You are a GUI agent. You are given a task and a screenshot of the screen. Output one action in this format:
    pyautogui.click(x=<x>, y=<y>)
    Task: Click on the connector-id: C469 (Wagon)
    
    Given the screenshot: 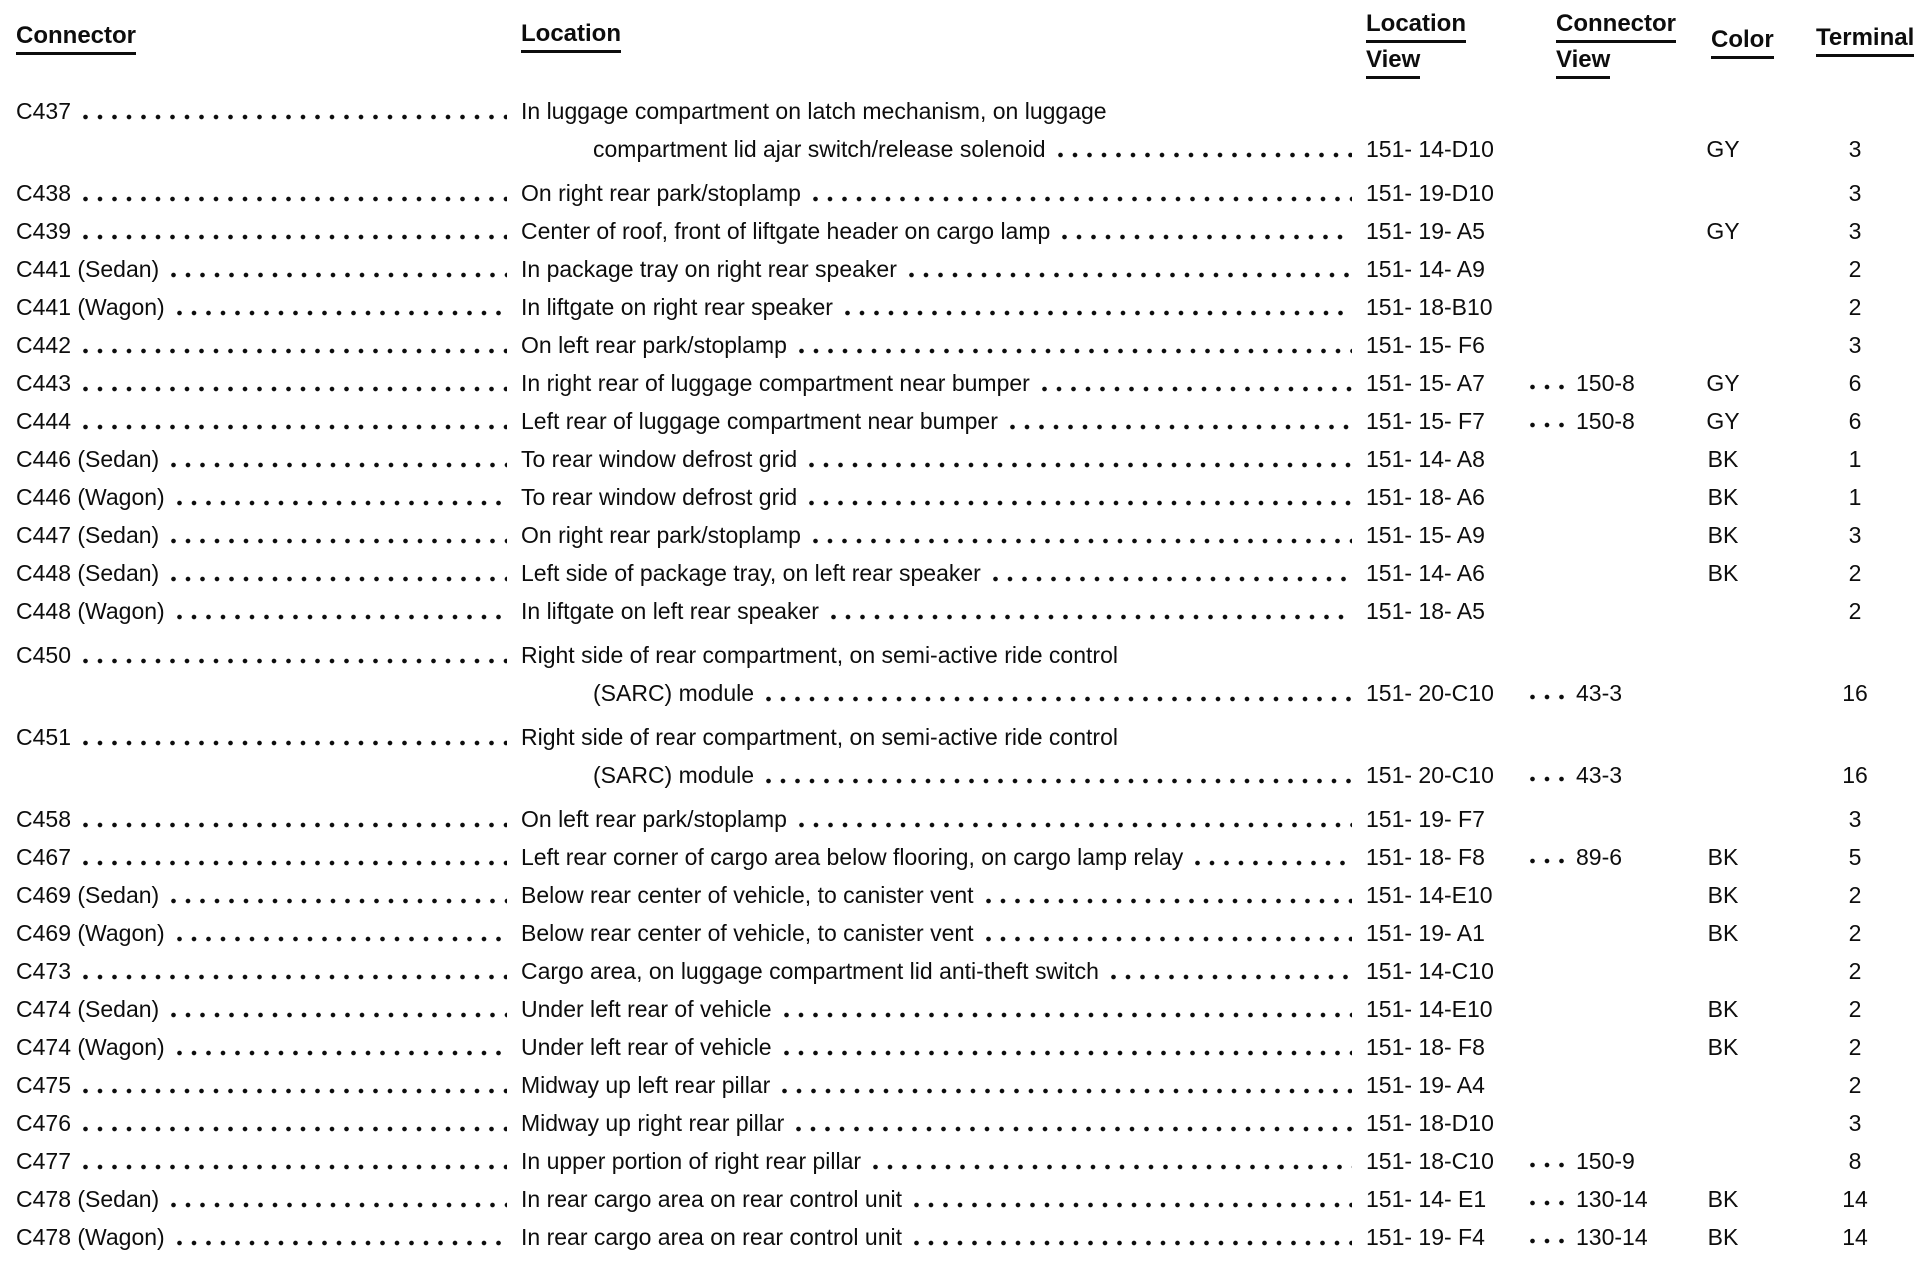 What is the action you would take?
    pyautogui.click(x=90, y=933)
    